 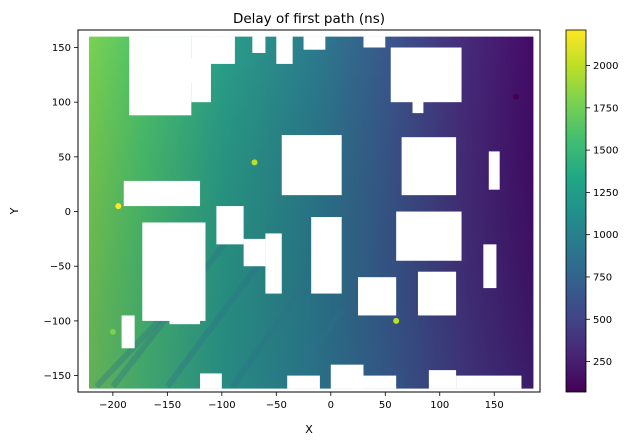 I want to click on x-tick-label: 100, so click(x=439, y=405).